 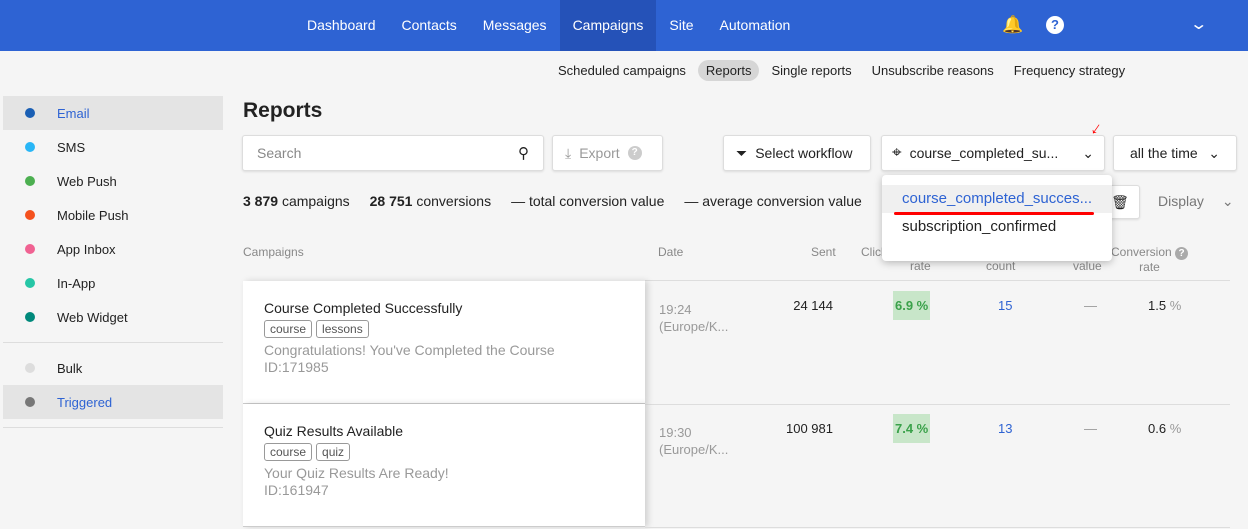 What do you see at coordinates (1005, 305) in the screenshot?
I see `conversion-count-link: 15` at bounding box center [1005, 305].